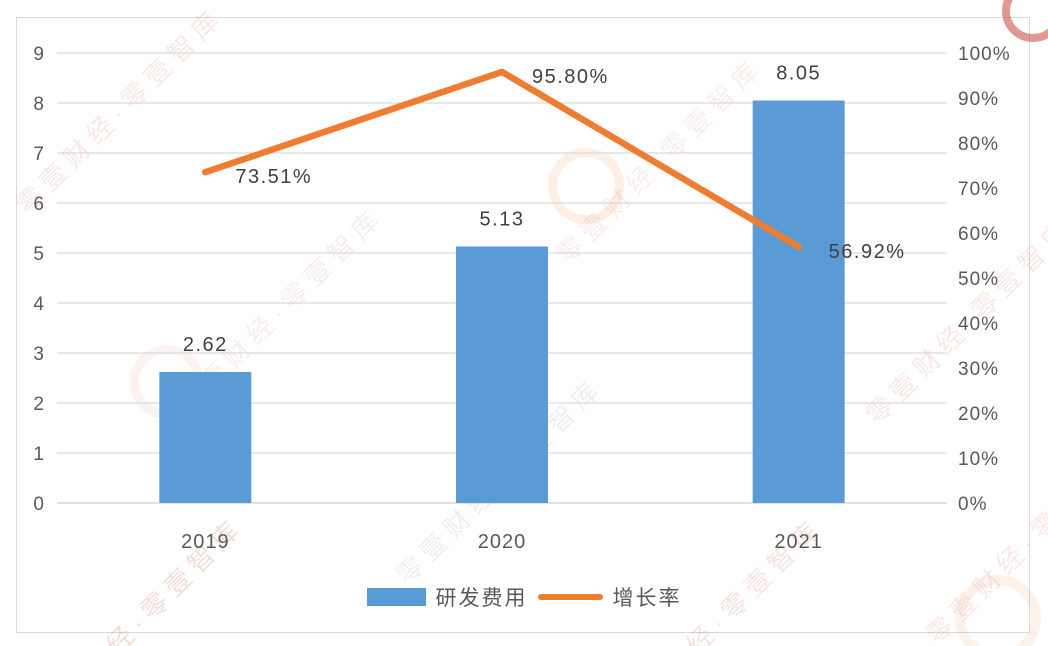 This screenshot has width=1048, height=646. Describe the element at coordinates (798, 542) in the screenshot. I see `x-axis-label: 2021` at that location.